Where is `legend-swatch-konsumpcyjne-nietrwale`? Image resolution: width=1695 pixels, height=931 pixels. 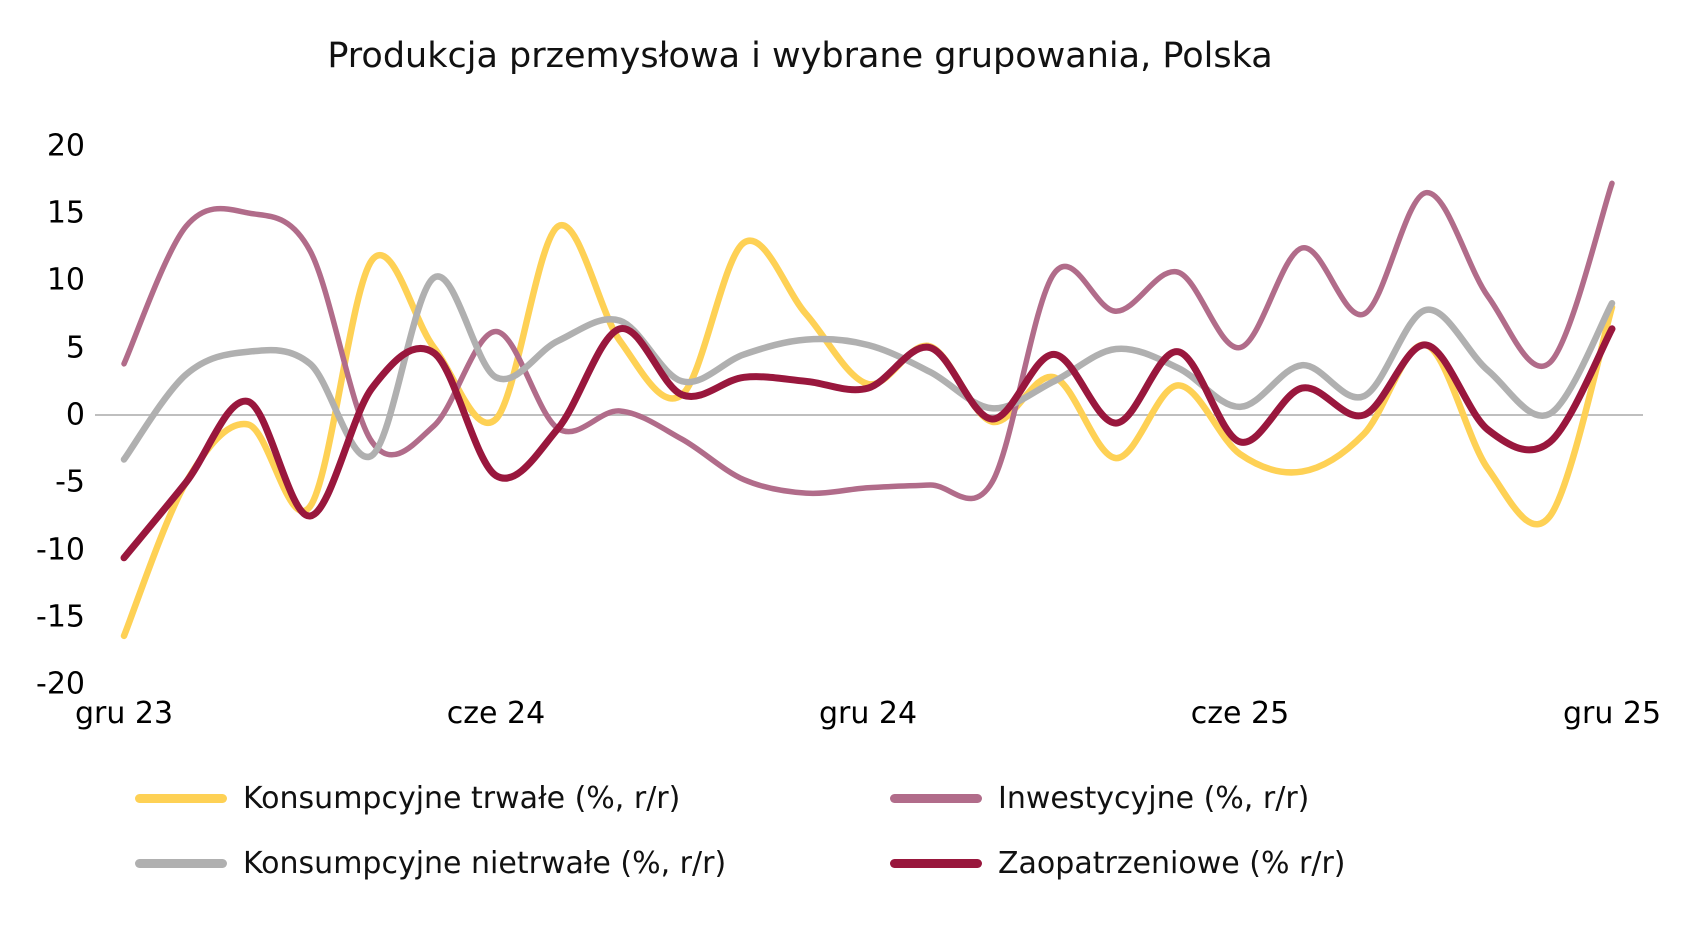 legend-swatch-konsumpcyjne-nietrwale is located at coordinates (181, 863).